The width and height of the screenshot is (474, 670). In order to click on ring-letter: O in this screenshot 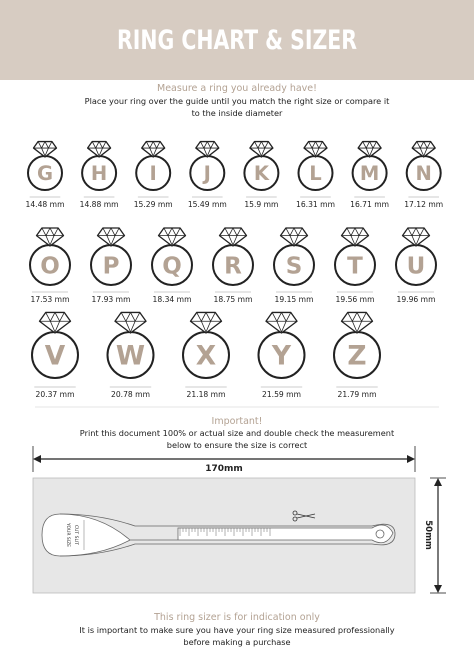, I will do `click(50, 266)`.